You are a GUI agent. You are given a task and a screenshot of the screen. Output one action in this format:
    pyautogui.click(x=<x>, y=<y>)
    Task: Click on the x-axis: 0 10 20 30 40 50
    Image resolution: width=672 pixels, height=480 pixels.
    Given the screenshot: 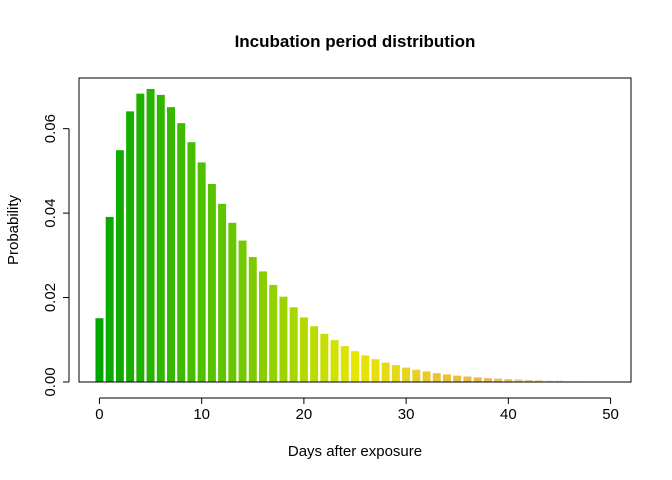 What is the action you would take?
    pyautogui.click(x=357, y=410)
    